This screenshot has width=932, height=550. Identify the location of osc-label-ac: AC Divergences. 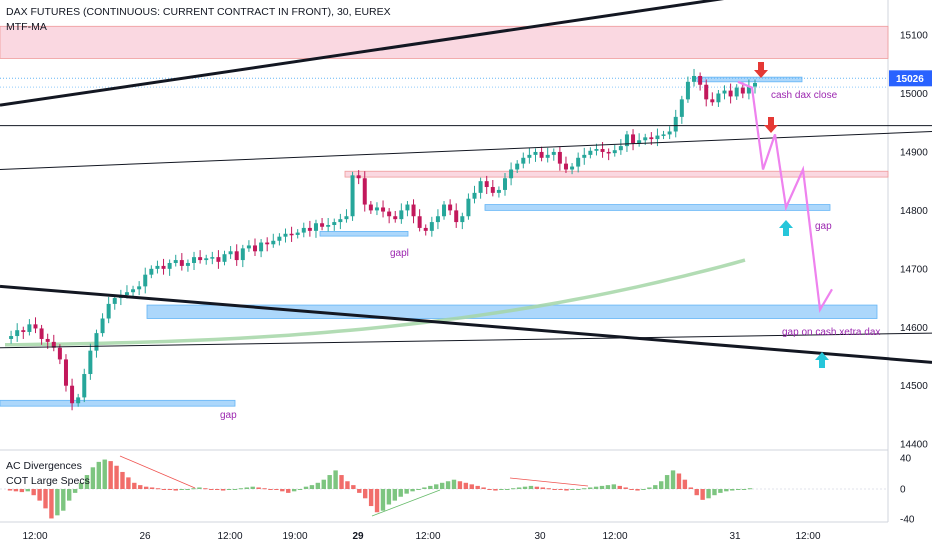
(44, 466).